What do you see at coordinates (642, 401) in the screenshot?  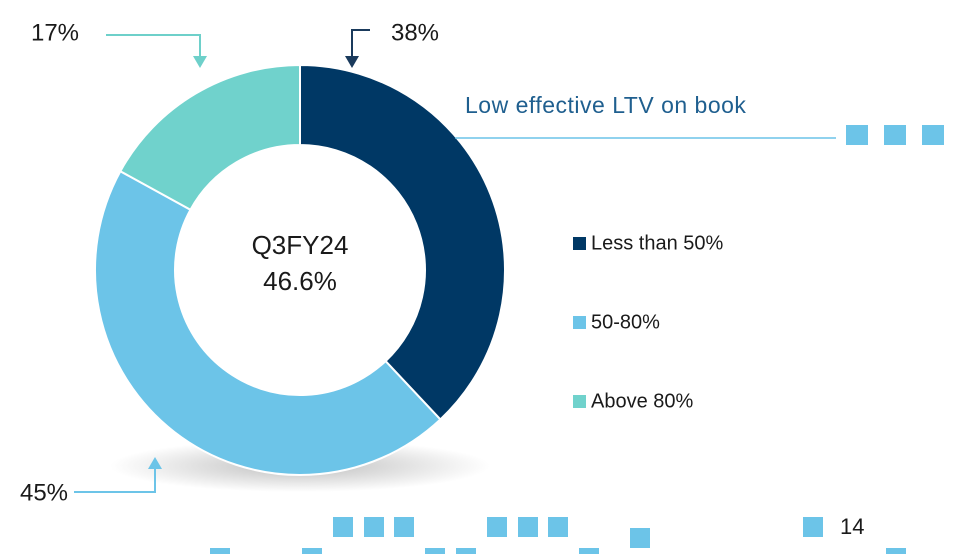 I see `legend-label: Above 80%` at bounding box center [642, 401].